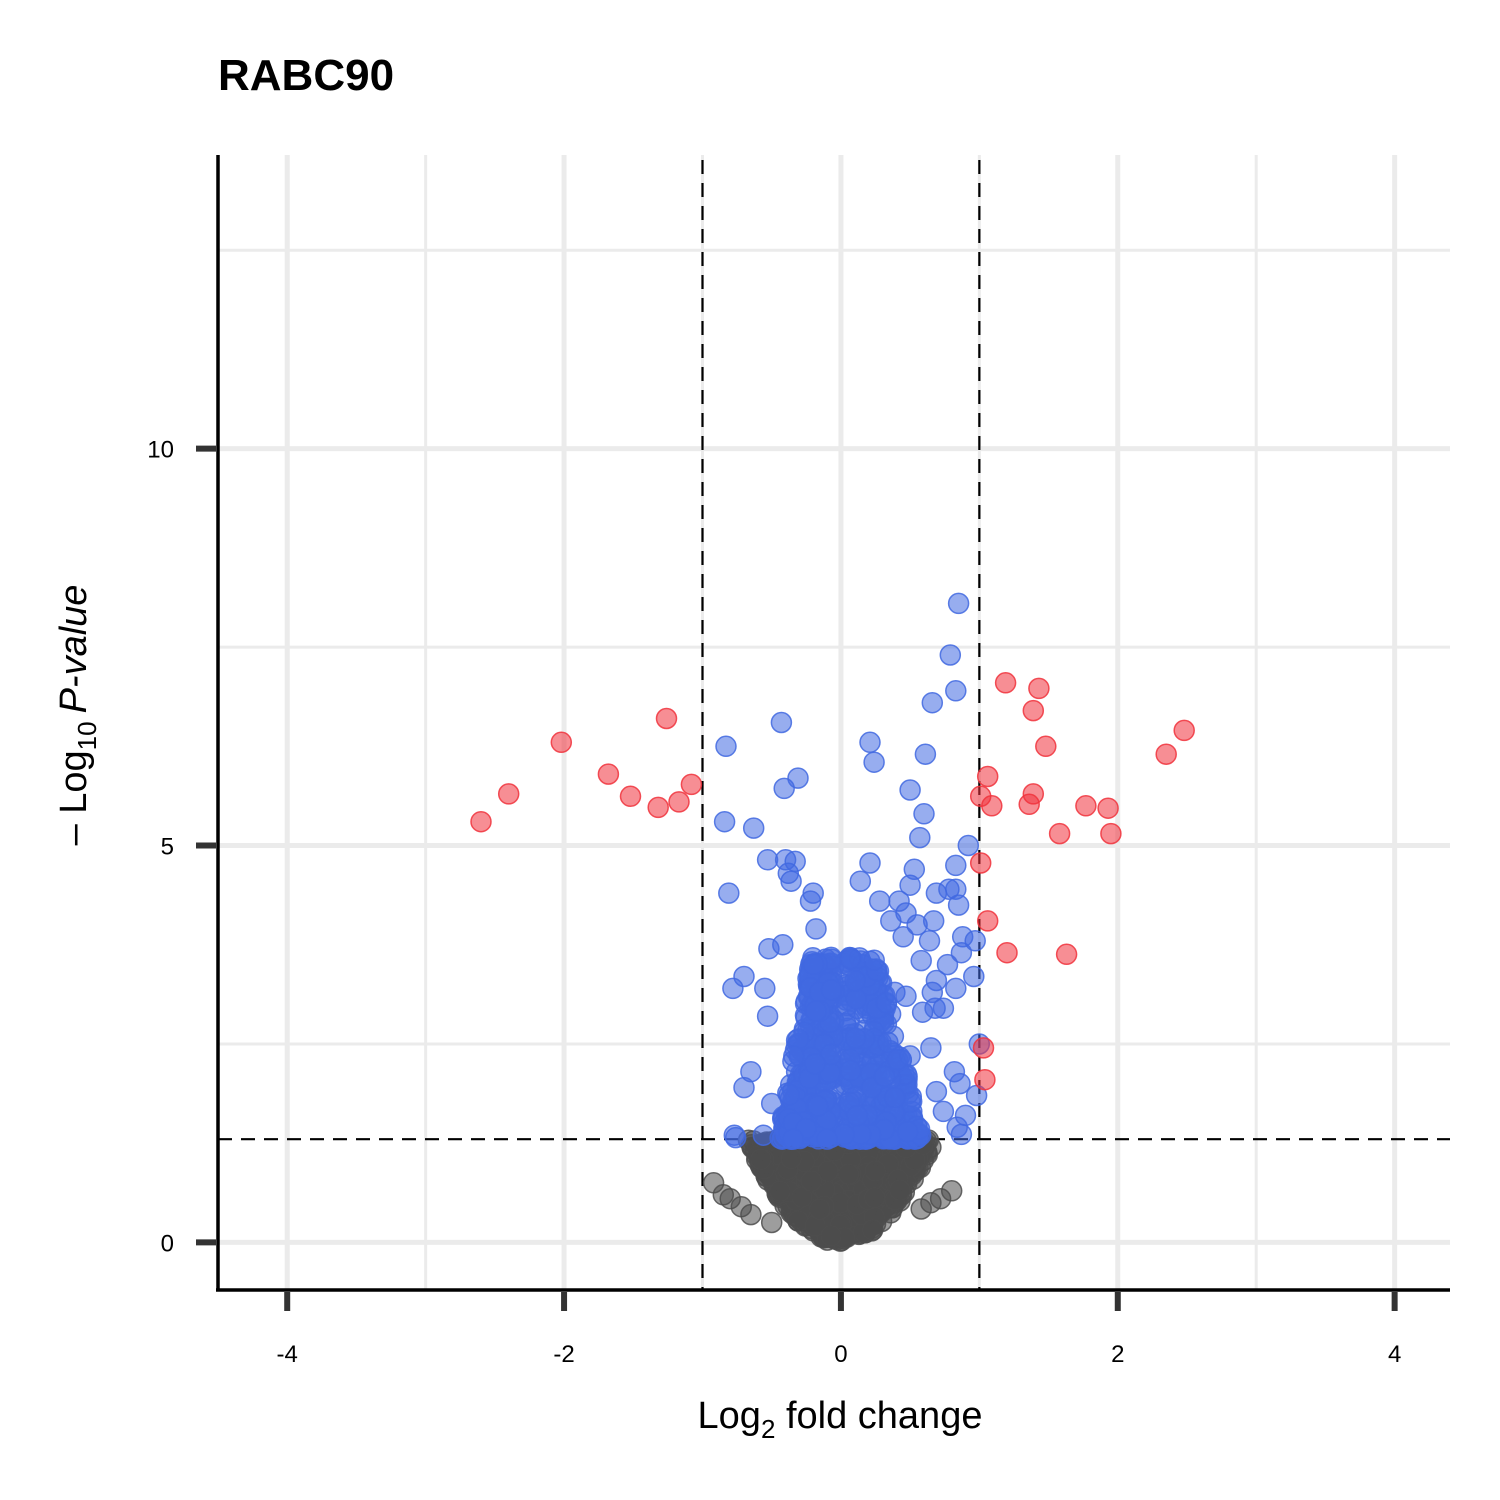 This screenshot has height=1500, width=1500. Describe the element at coordinates (167, 847) in the screenshot. I see `y-tick-label: 5` at that location.